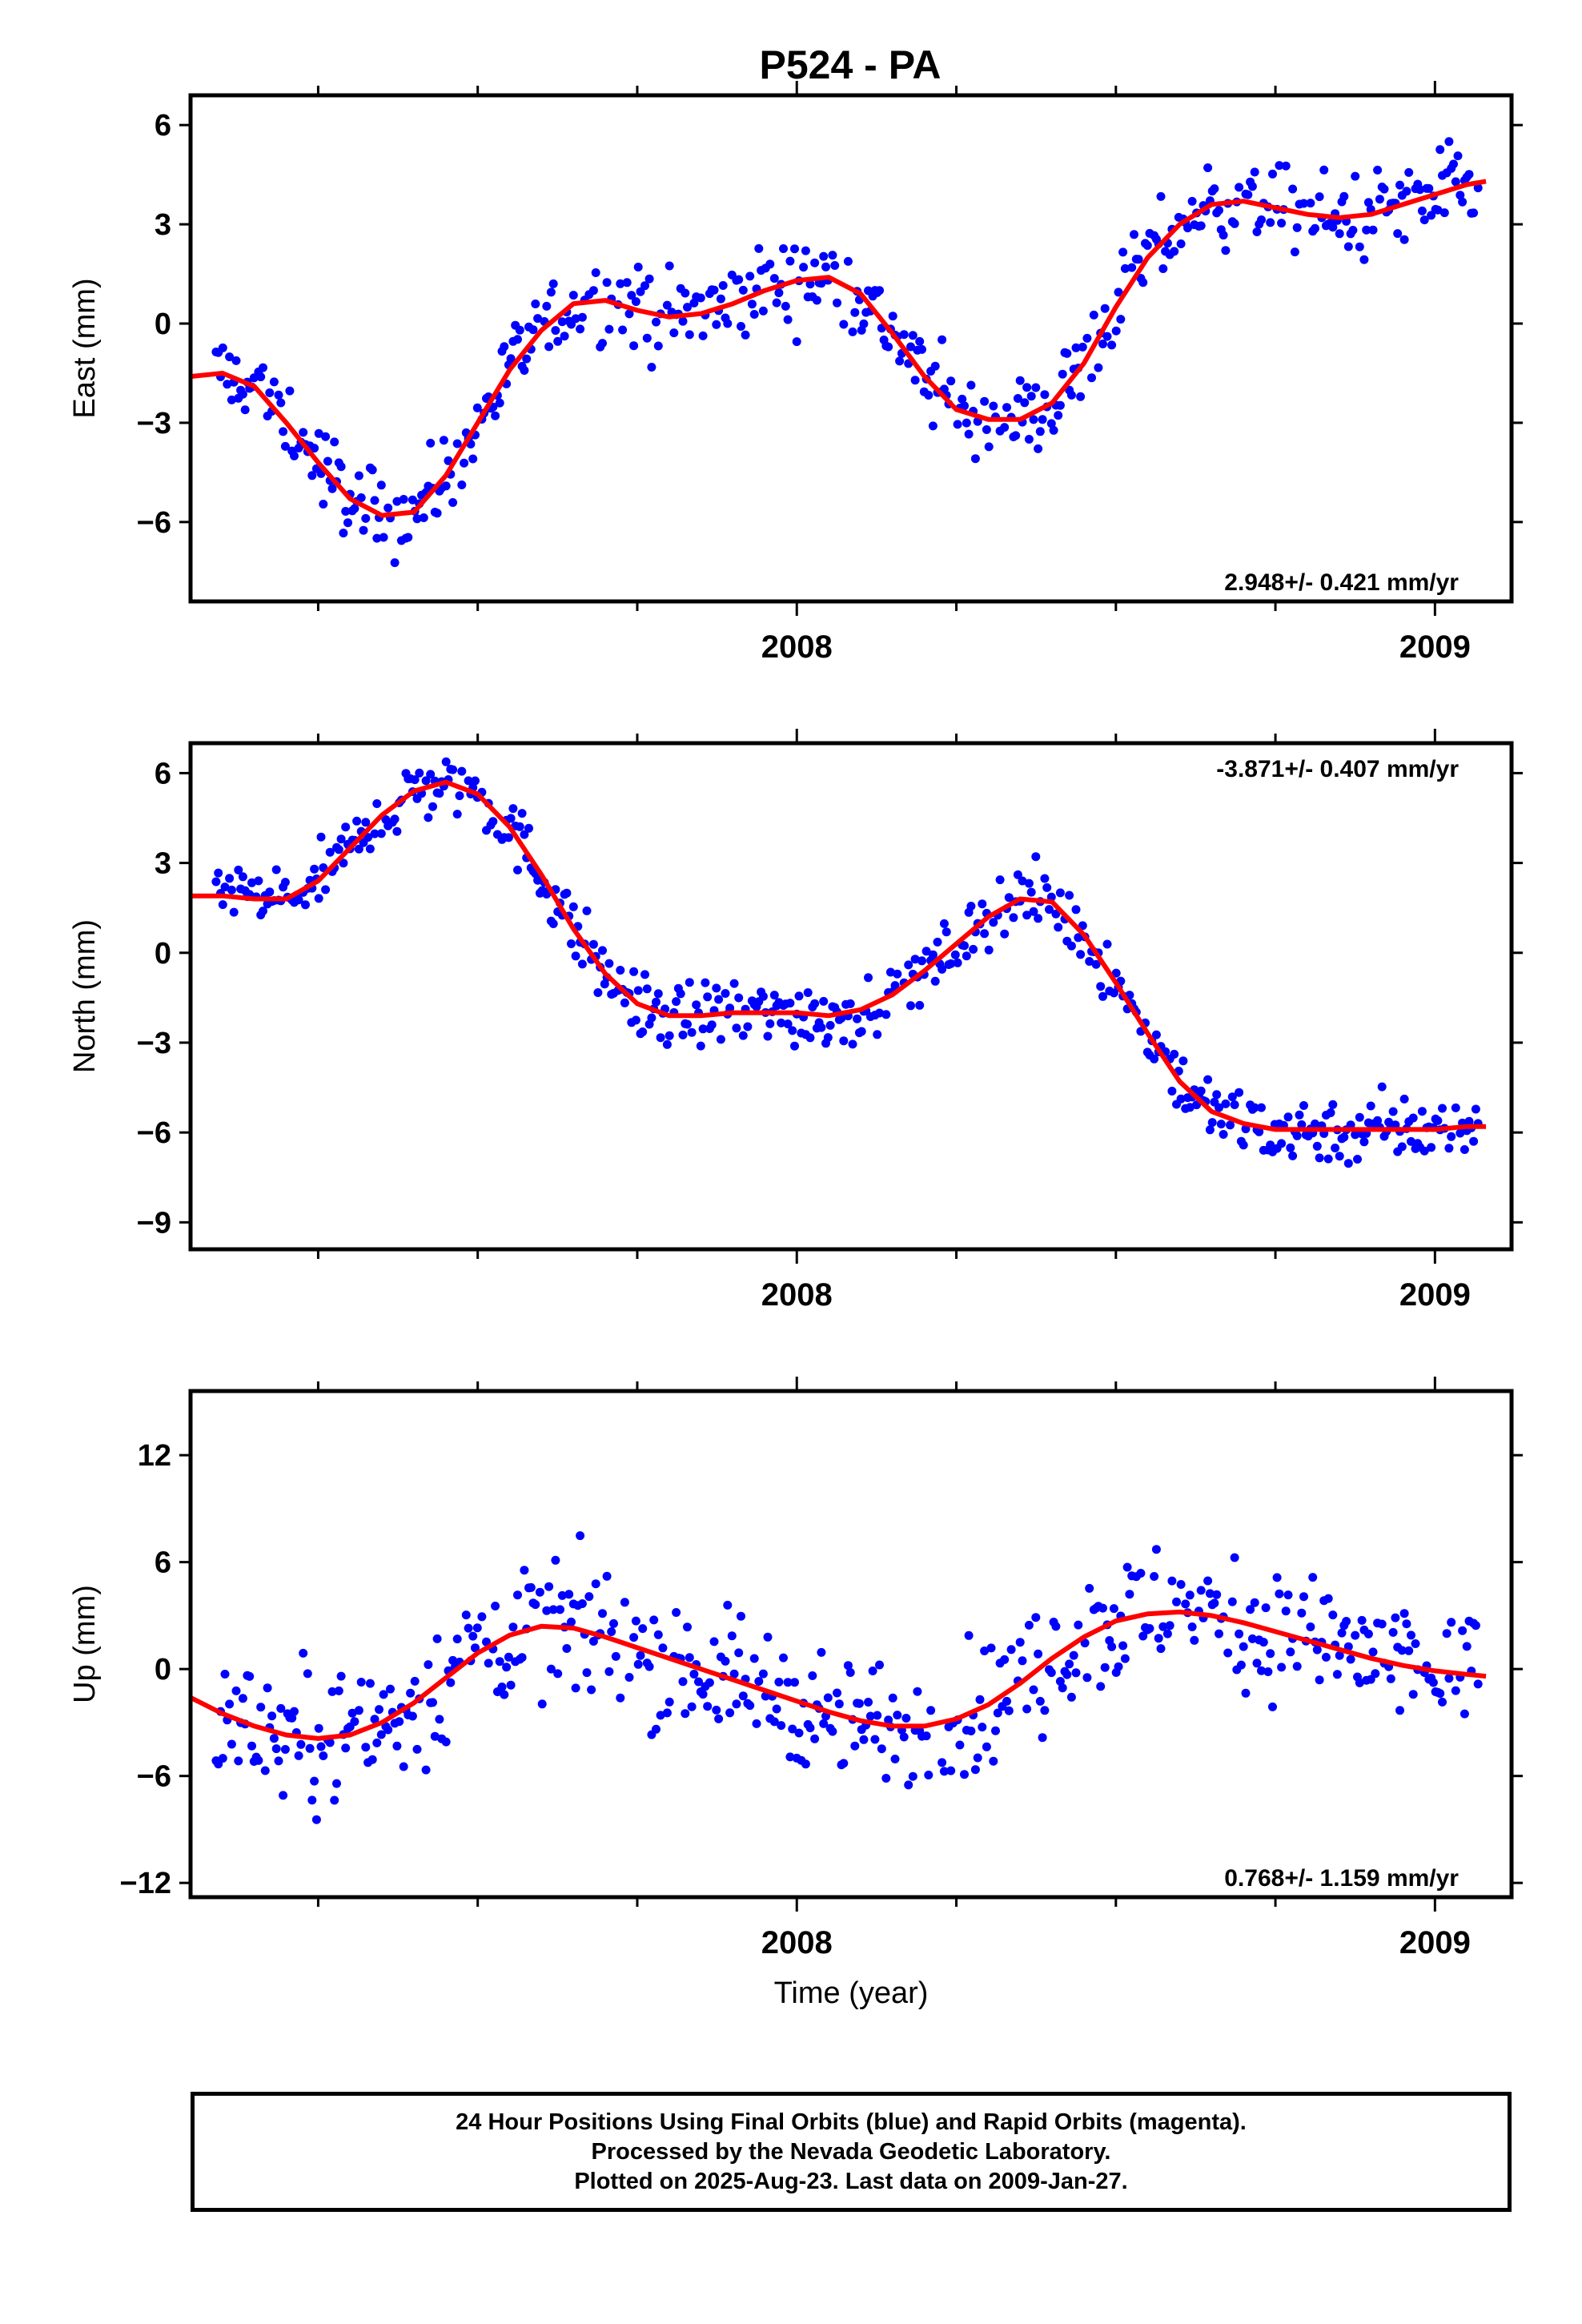  I want to click on east-y-tick-label: 6, so click(163, 126).